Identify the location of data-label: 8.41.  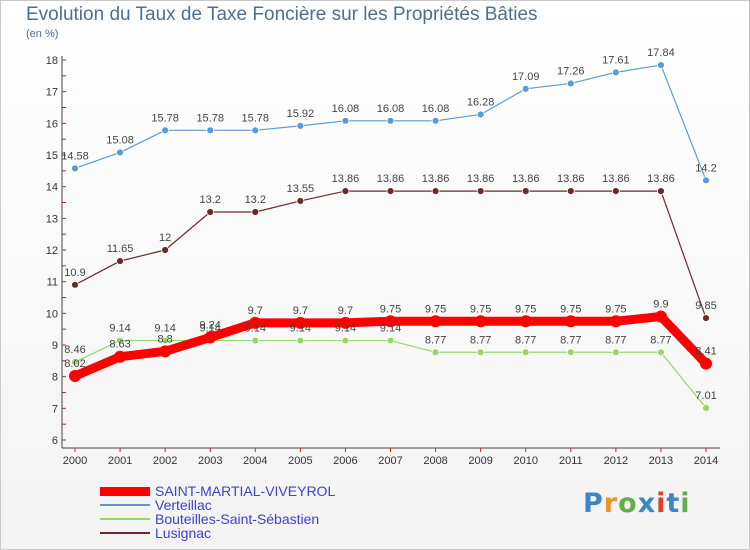
(705, 352).